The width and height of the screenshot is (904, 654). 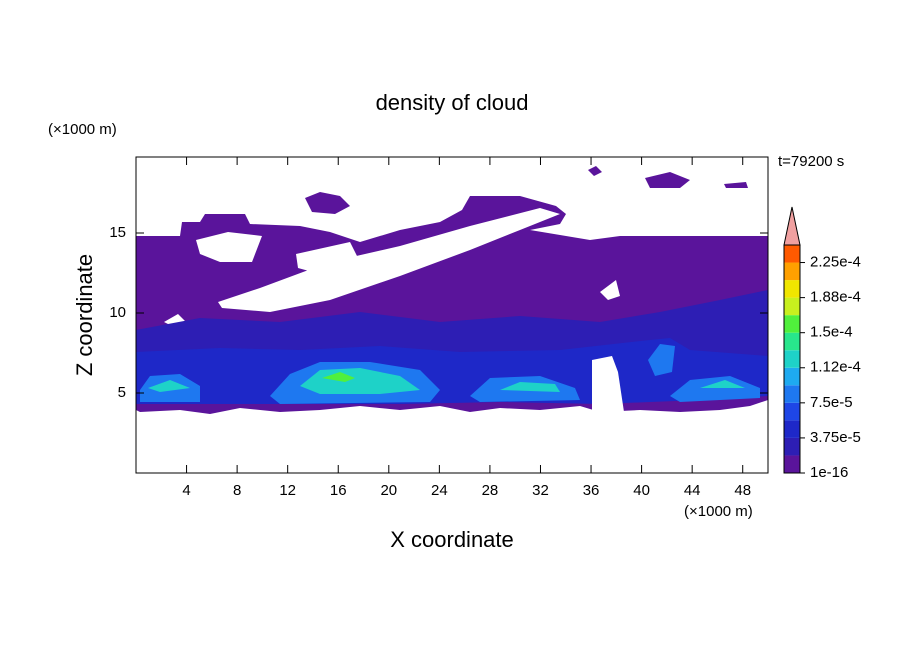 What do you see at coordinates (117, 312) in the screenshot?
I see `y-tick-label: 10` at bounding box center [117, 312].